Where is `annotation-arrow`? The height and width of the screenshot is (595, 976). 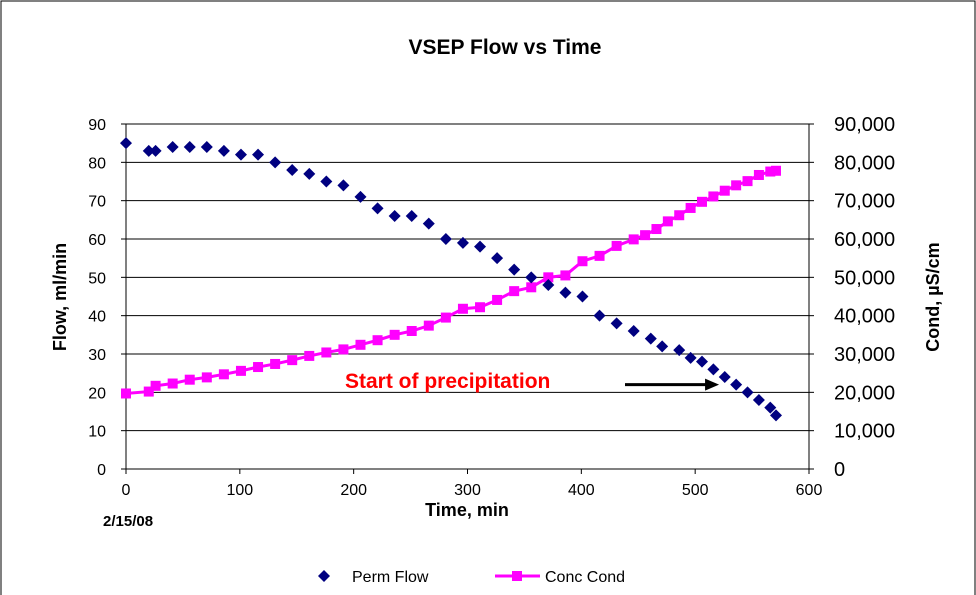 annotation-arrow is located at coordinates (672, 384).